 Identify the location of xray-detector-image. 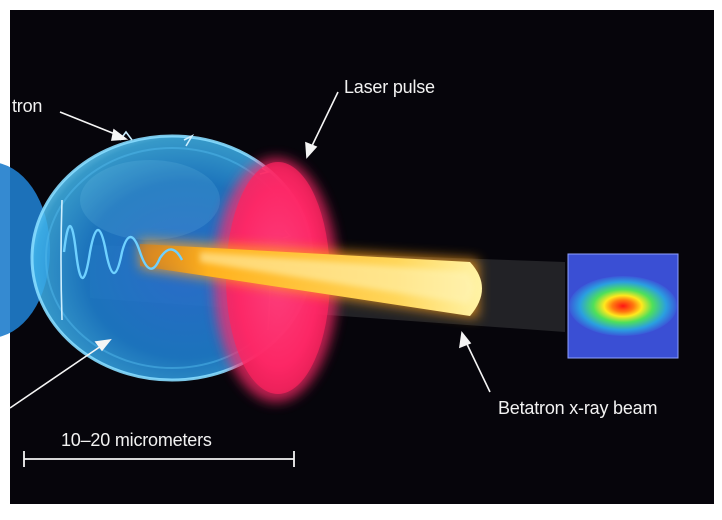
(623, 306).